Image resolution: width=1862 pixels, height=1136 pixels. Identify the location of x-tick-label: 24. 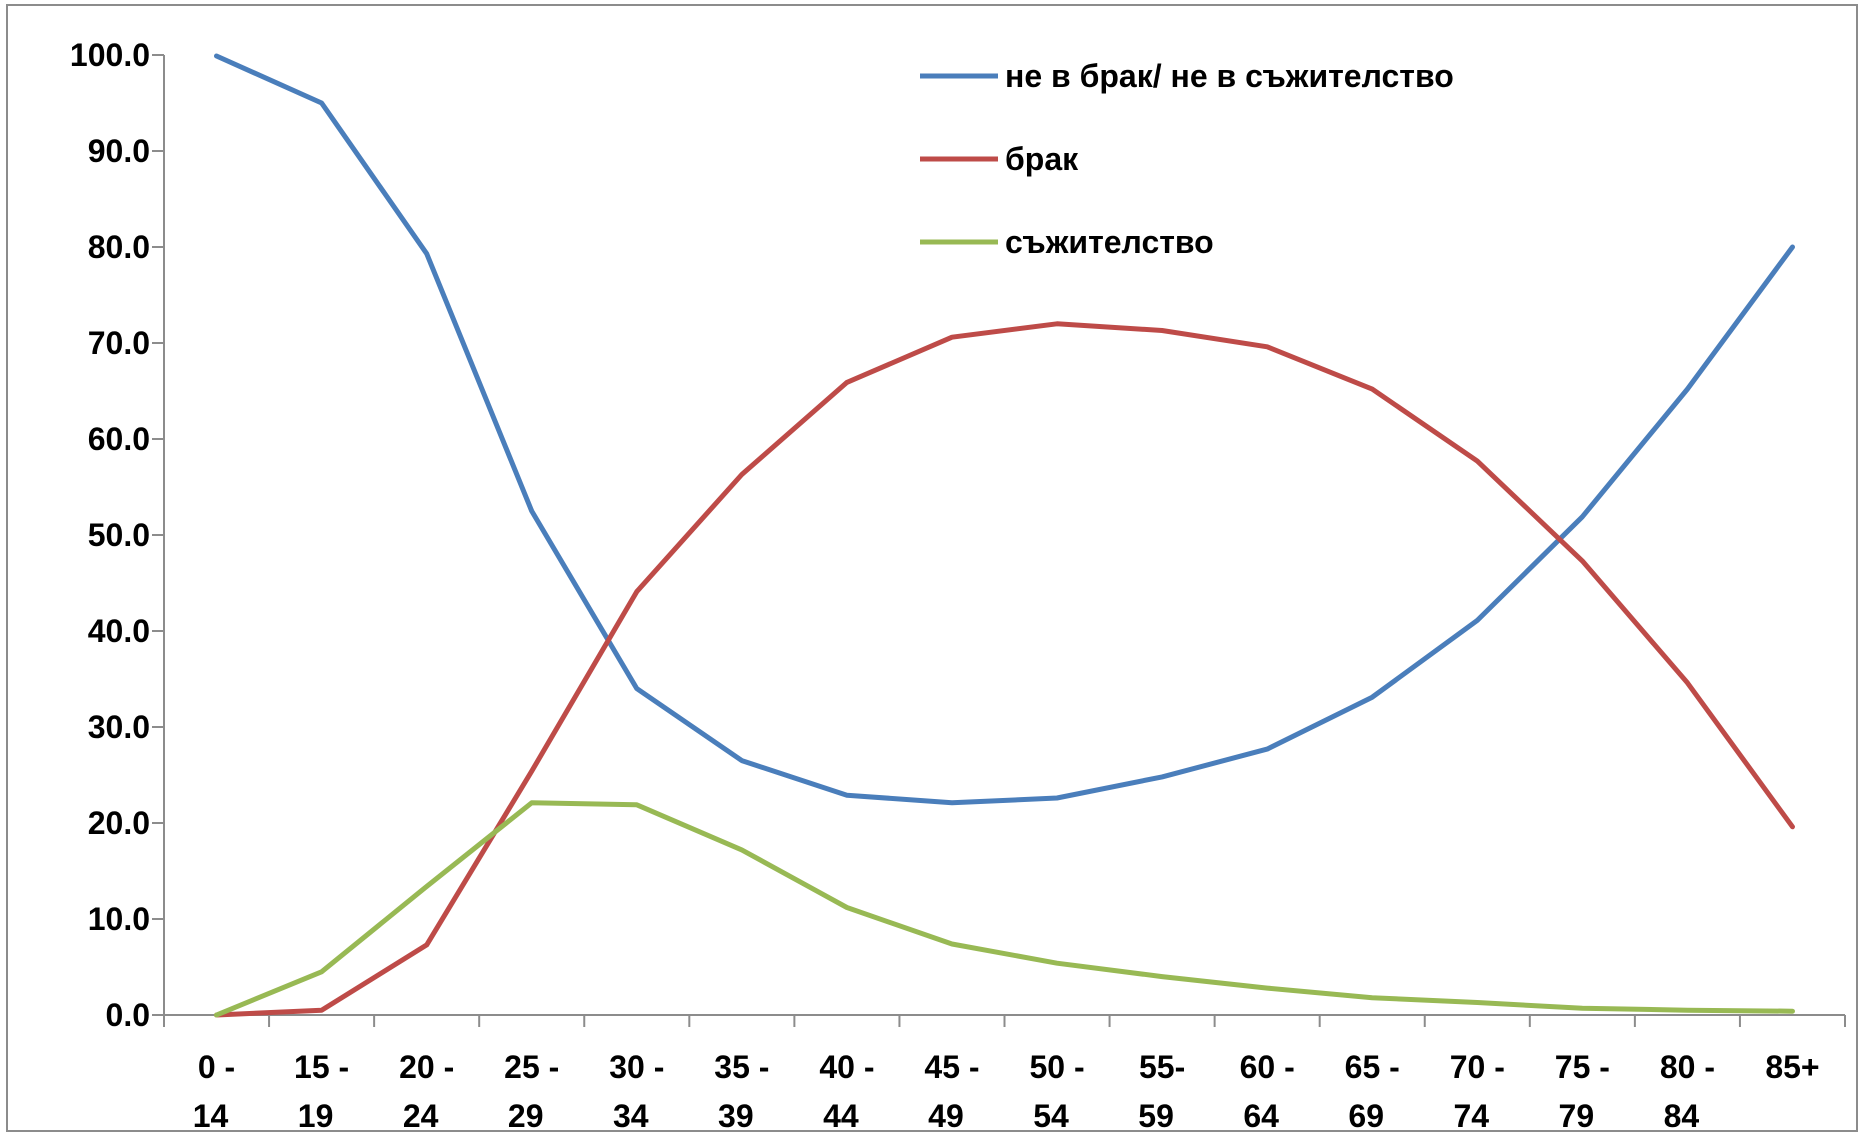
(421, 1116).